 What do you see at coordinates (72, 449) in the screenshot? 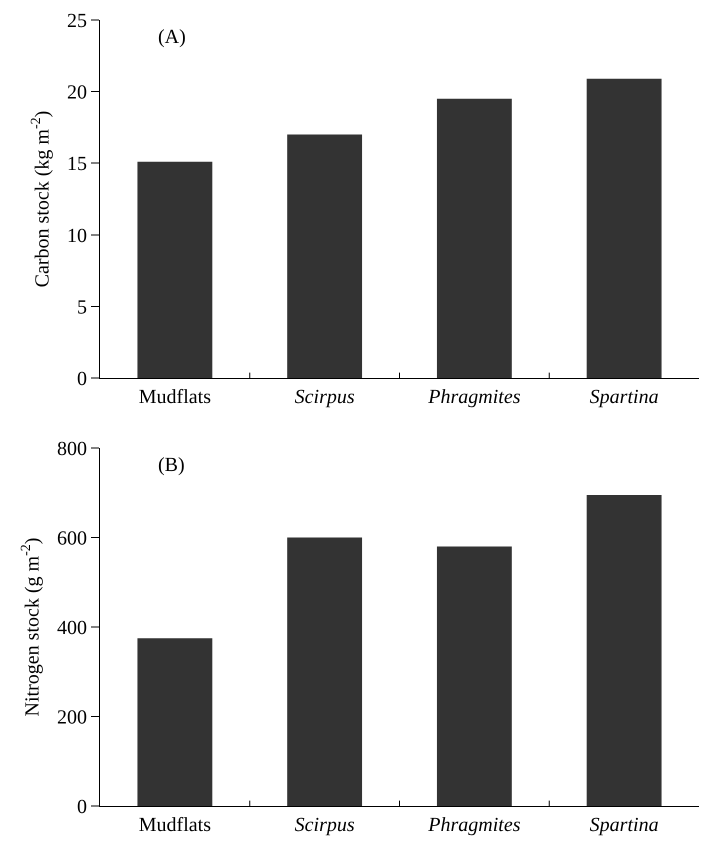
I see `y-tick-label: 800` at bounding box center [72, 449].